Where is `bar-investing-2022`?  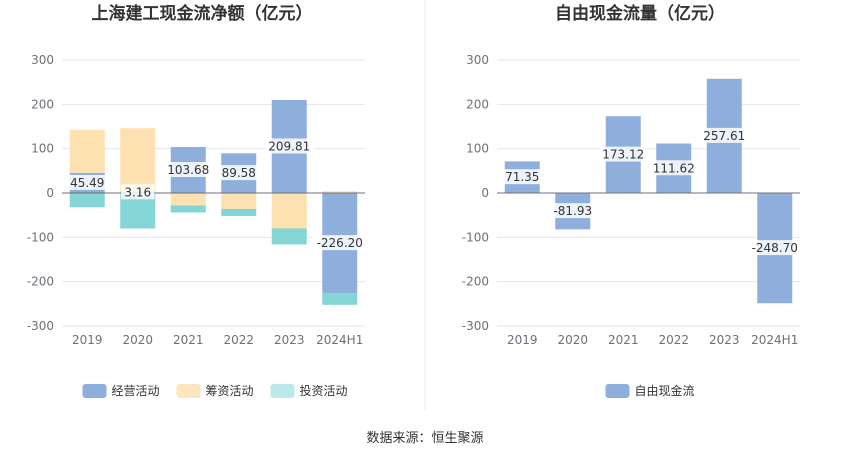 bar-investing-2022 is located at coordinates (239, 212).